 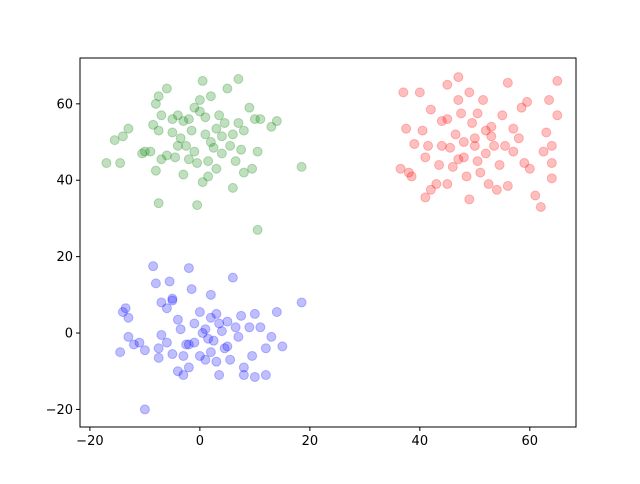 I want to click on x-tick-label: 40, so click(x=420, y=441).